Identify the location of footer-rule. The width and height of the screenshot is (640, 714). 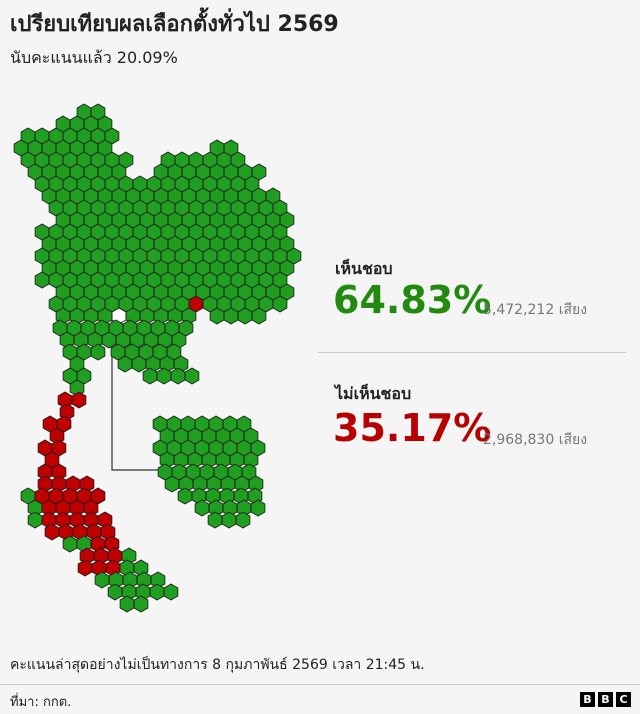
(320, 684).